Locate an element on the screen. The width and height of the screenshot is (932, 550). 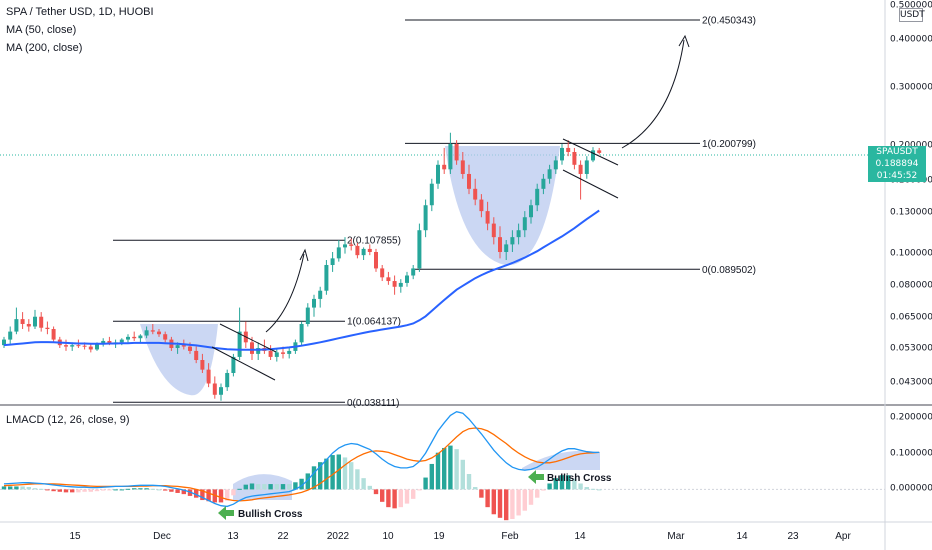
fib-label: 0(0.038111) is located at coordinates (373, 403).